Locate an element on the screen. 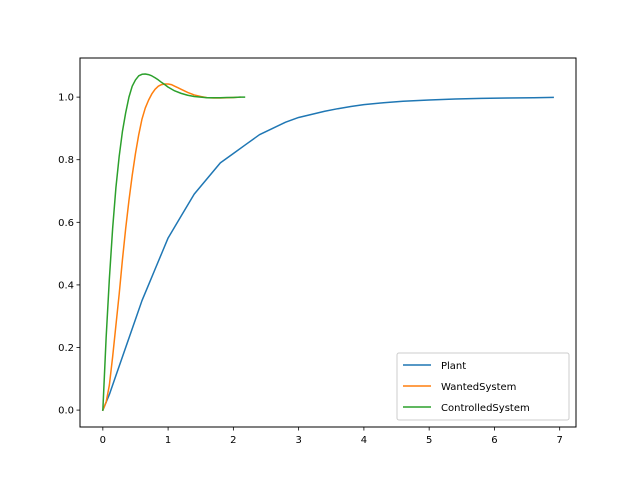 The image size is (640, 480). x-tick-label: 0 is located at coordinates (103, 440).